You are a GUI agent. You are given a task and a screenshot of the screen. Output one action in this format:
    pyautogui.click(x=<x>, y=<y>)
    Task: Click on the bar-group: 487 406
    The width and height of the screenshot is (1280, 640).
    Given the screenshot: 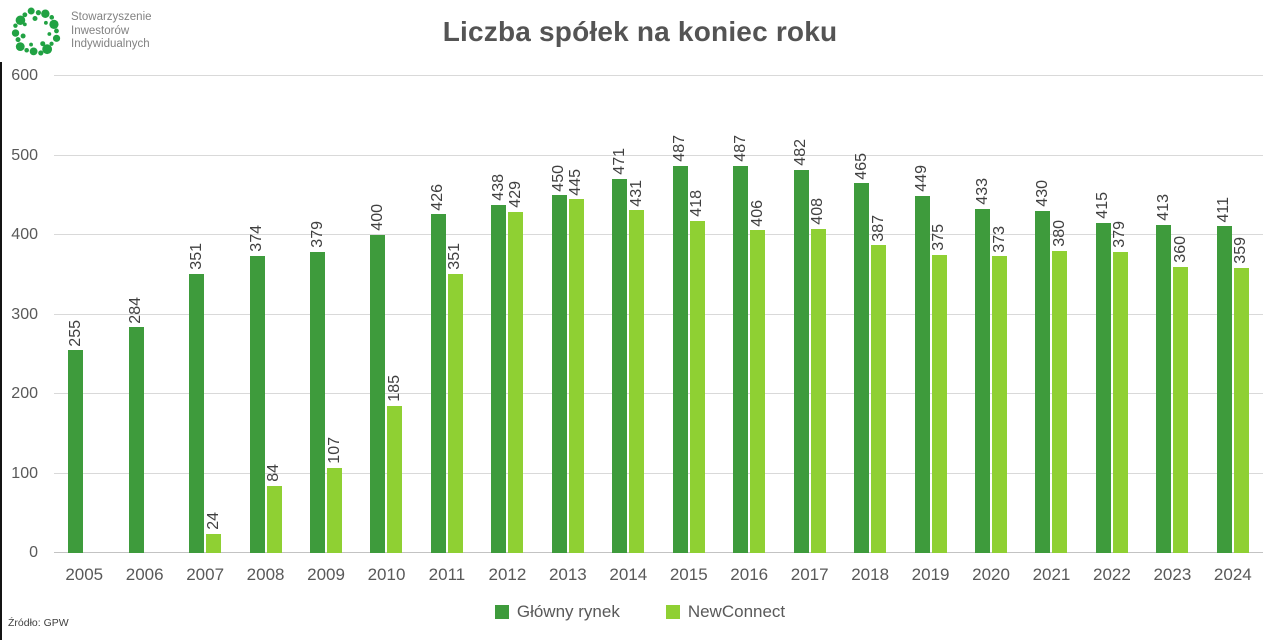 What is the action you would take?
    pyautogui.click(x=749, y=314)
    